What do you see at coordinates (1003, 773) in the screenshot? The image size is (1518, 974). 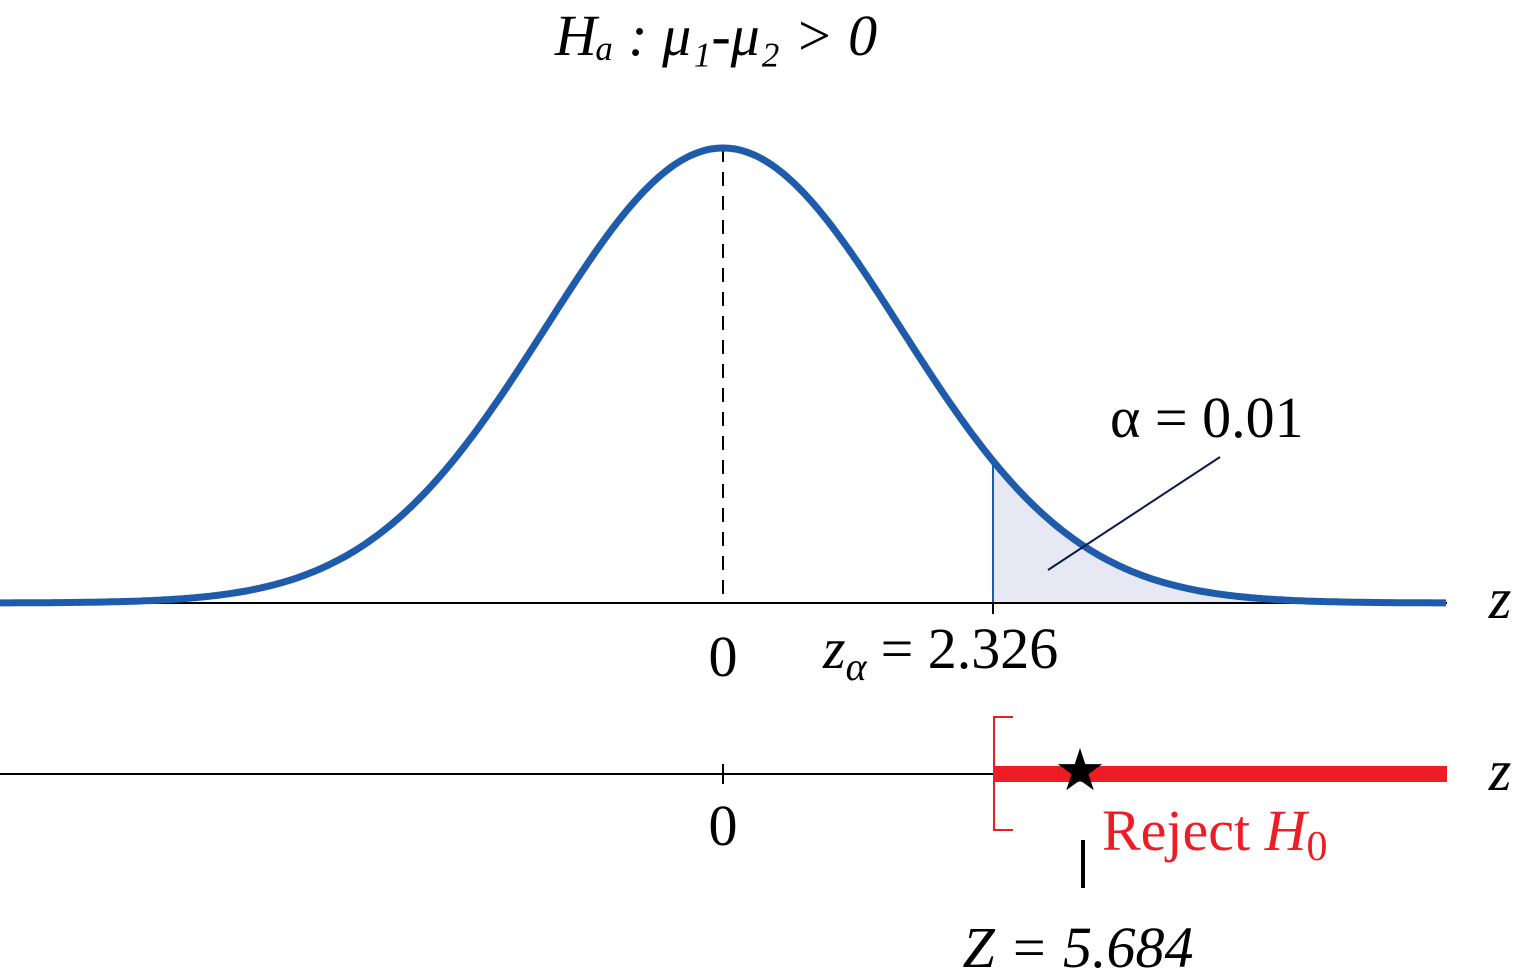 I see `bracket` at bounding box center [1003, 773].